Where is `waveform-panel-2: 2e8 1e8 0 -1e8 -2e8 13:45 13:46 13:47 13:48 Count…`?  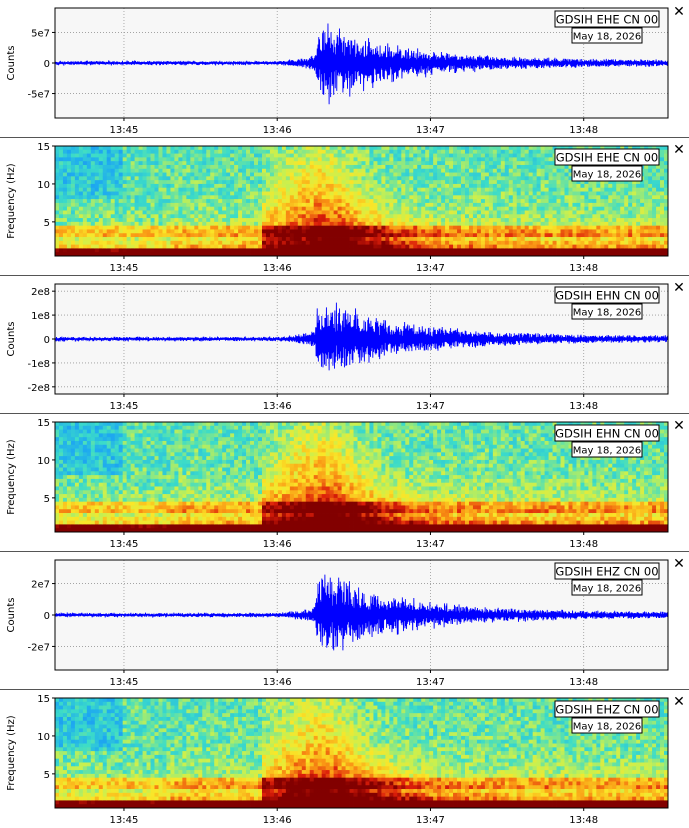
waveform-panel-2: 2e8 1e8 0 -1e8 -2e8 13:45 13:46 13:47 13:48 Count… is located at coordinates (337, 347).